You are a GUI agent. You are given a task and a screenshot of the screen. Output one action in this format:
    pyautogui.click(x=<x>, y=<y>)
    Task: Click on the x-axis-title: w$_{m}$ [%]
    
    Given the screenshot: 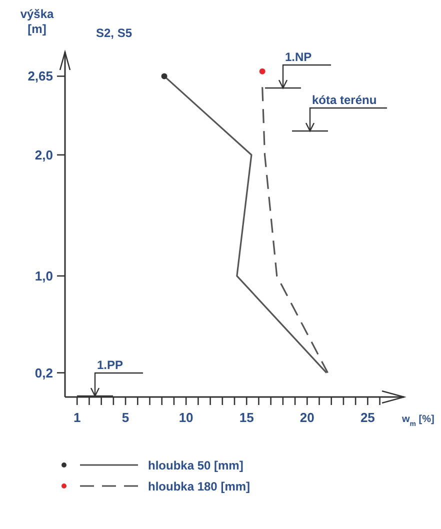 What is the action you would take?
    pyautogui.click(x=417, y=421)
    